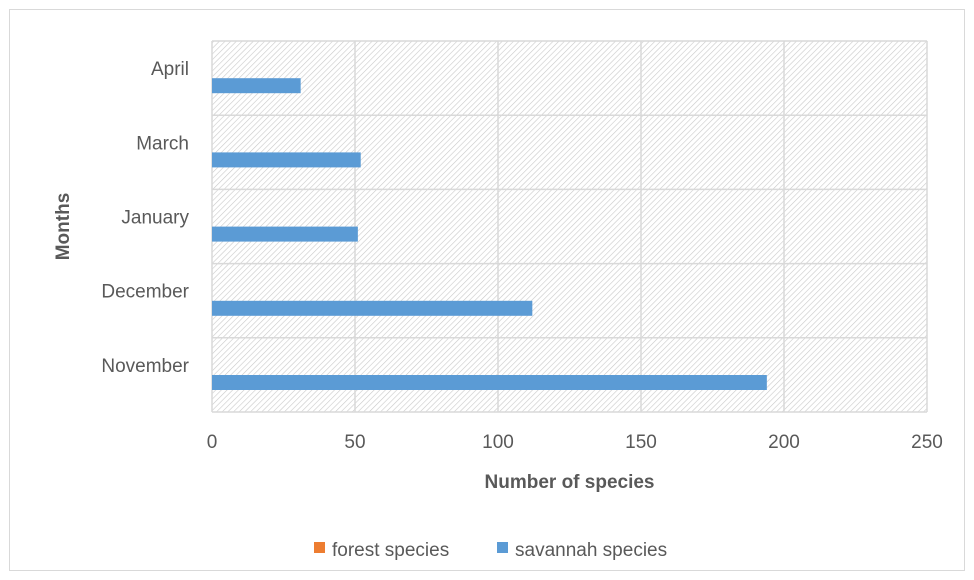 The height and width of the screenshot is (580, 974). What do you see at coordinates (256, 86) in the screenshot?
I see `bar-savannah-april` at bounding box center [256, 86].